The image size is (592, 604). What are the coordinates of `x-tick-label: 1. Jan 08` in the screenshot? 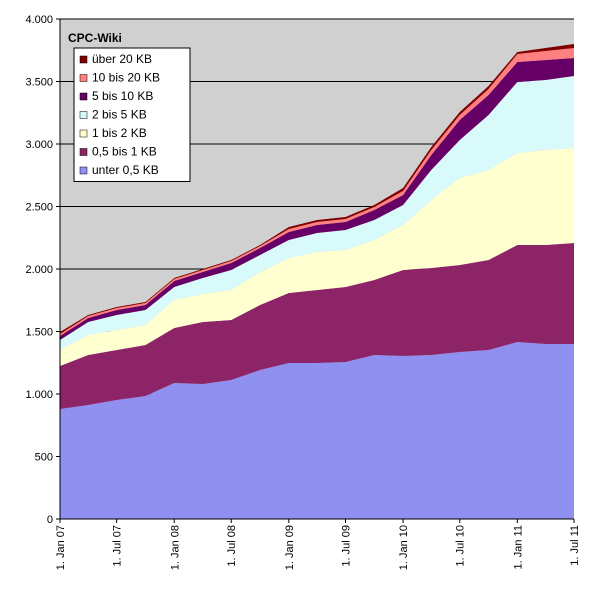 It's located at (175, 547).